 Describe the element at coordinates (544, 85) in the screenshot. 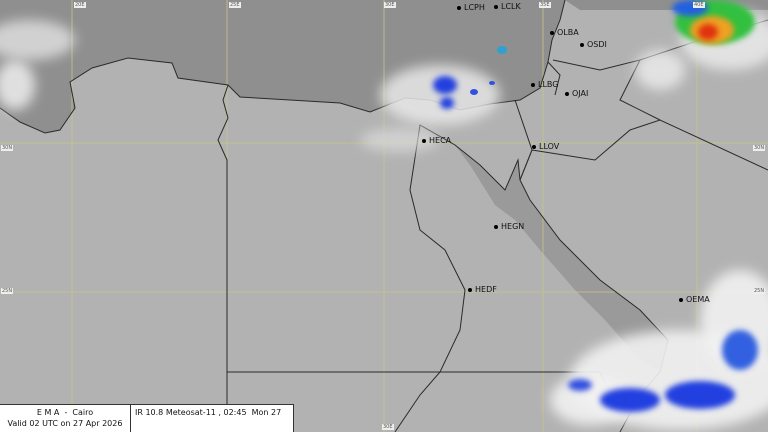

I see `station-llbg: LLBG` at that location.